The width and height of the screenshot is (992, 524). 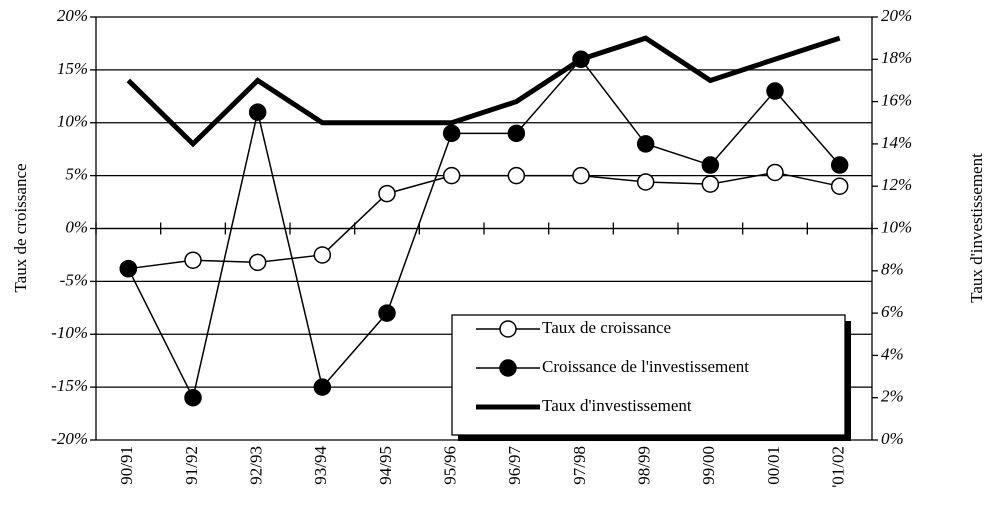 What do you see at coordinates (896, 226) in the screenshot?
I see `y2-tick-label: 10%` at bounding box center [896, 226].